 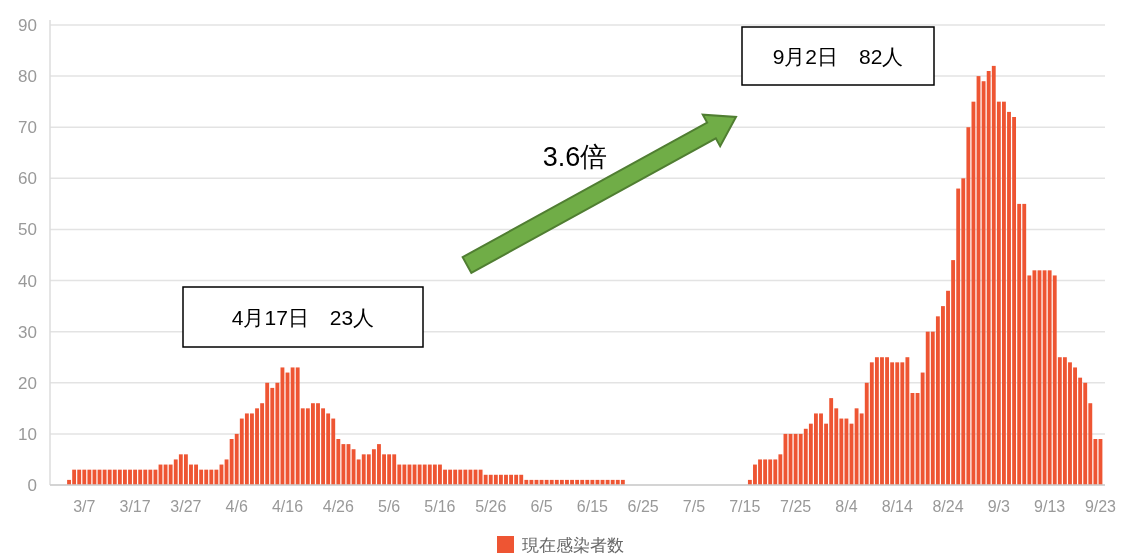 What do you see at coordinates (1050, 506) in the screenshot?
I see `x-tick-label: 9/13` at bounding box center [1050, 506].